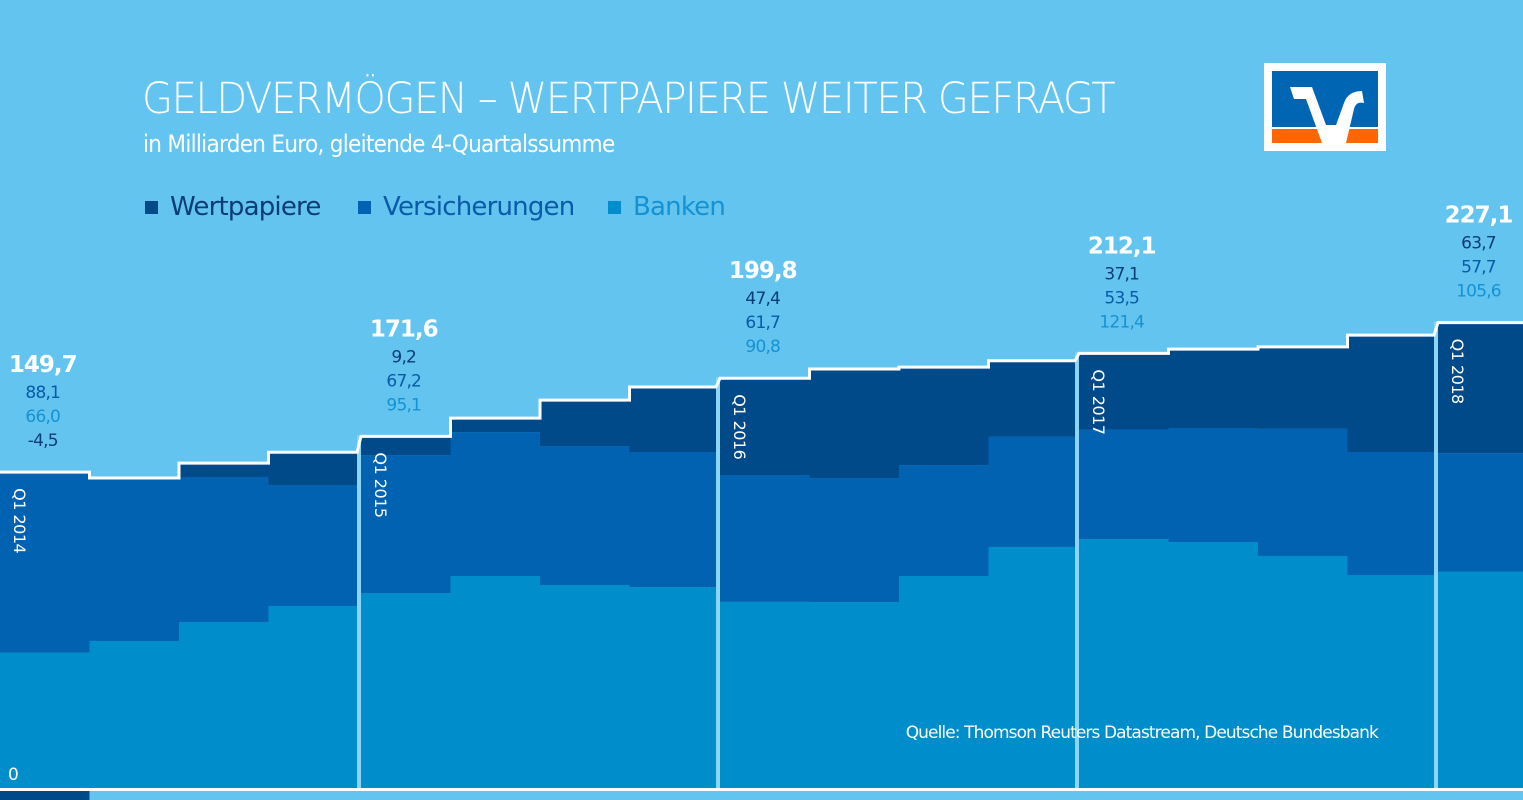 The image size is (1523, 800). I want to click on logo-graphic, so click(1325, 107).